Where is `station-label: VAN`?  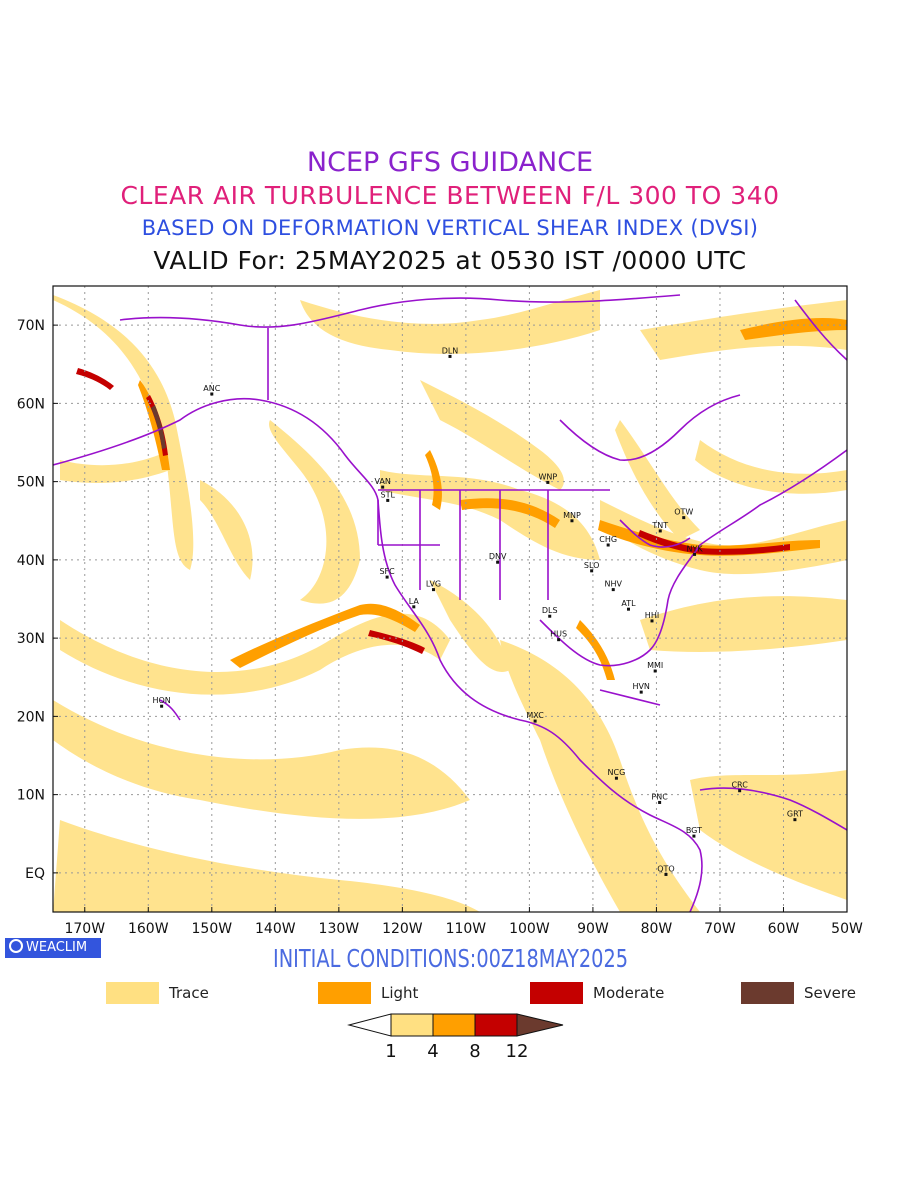 station-label: VAN is located at coordinates (382, 481).